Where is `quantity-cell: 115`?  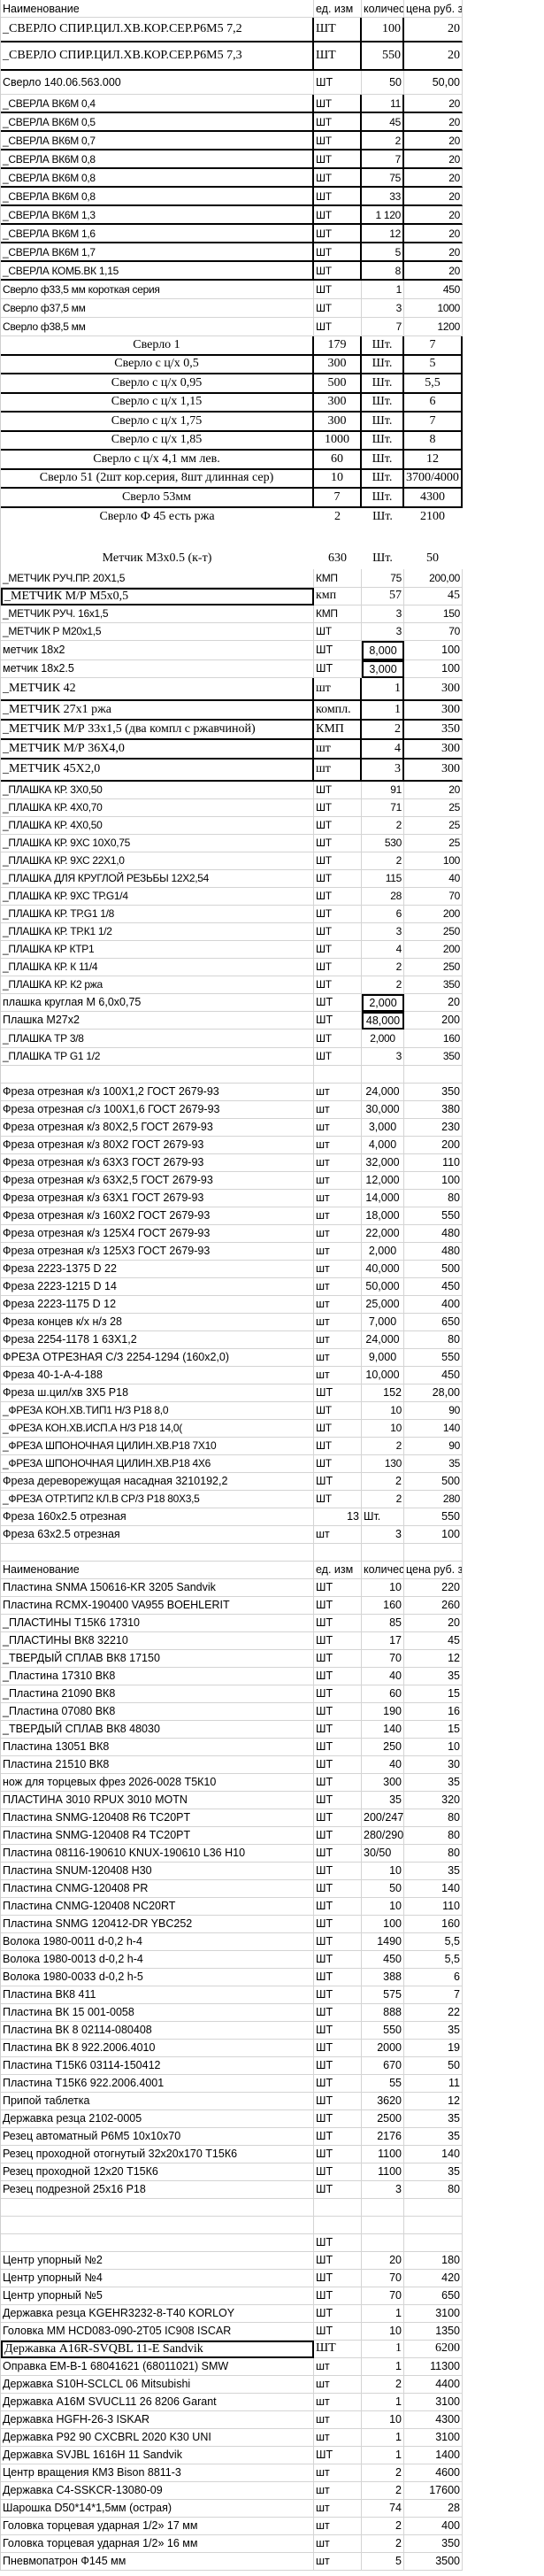
quantity-cell: 115 is located at coordinates (383, 878).